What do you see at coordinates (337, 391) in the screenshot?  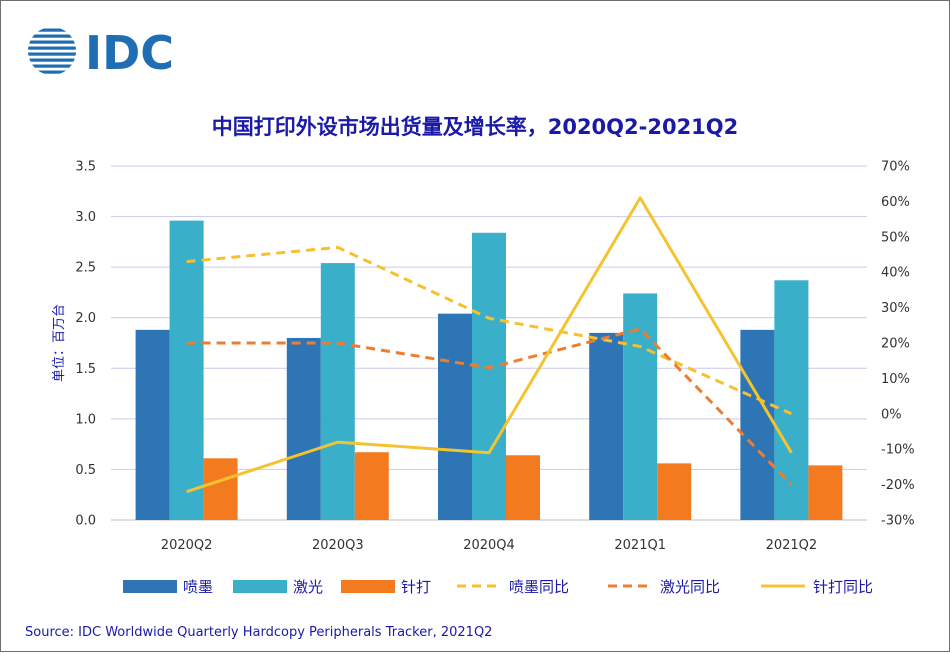 I see `bar-激光-2020Q3` at bounding box center [337, 391].